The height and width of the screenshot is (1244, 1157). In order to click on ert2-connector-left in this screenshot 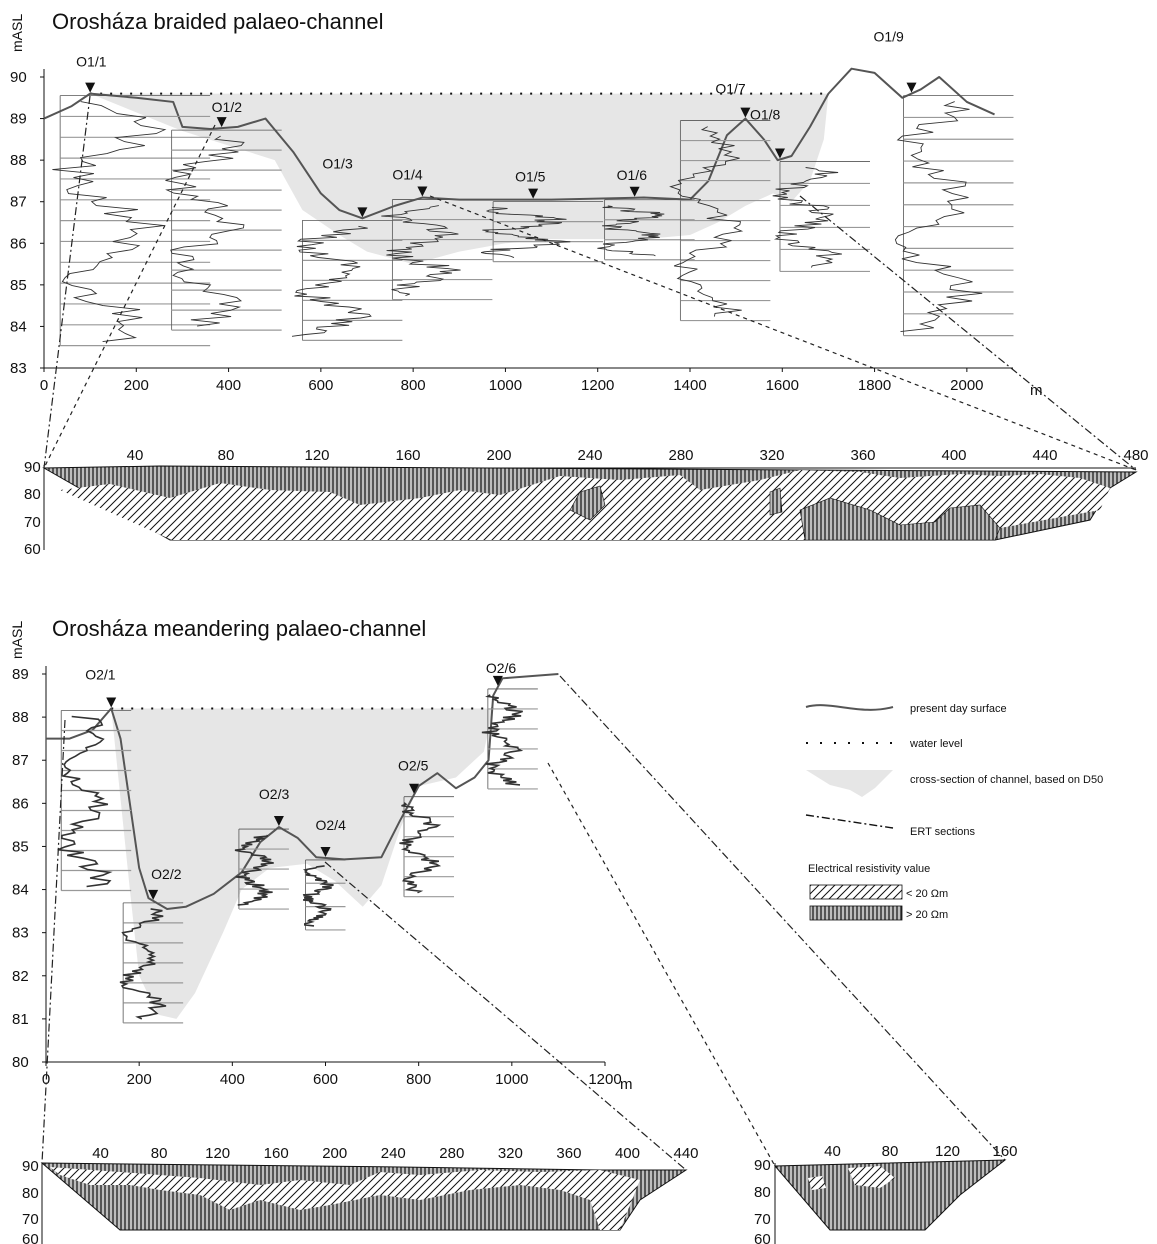, I will do `click(53, 941)`.